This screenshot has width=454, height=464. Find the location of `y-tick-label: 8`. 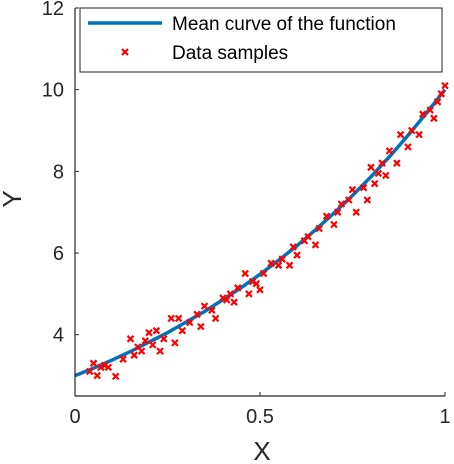

y-tick-label: 8 is located at coordinates (58, 172).